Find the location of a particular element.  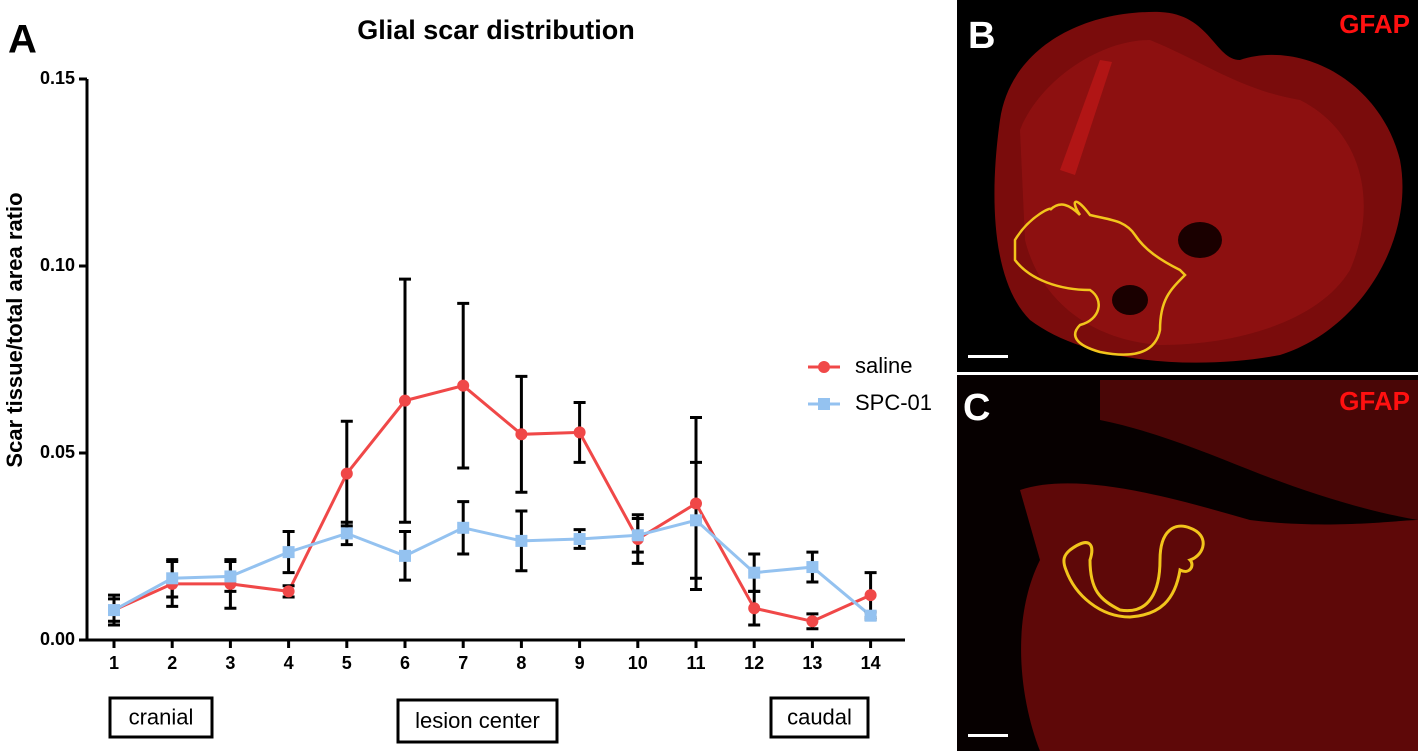

panel-label: C is located at coordinates (976, 408).